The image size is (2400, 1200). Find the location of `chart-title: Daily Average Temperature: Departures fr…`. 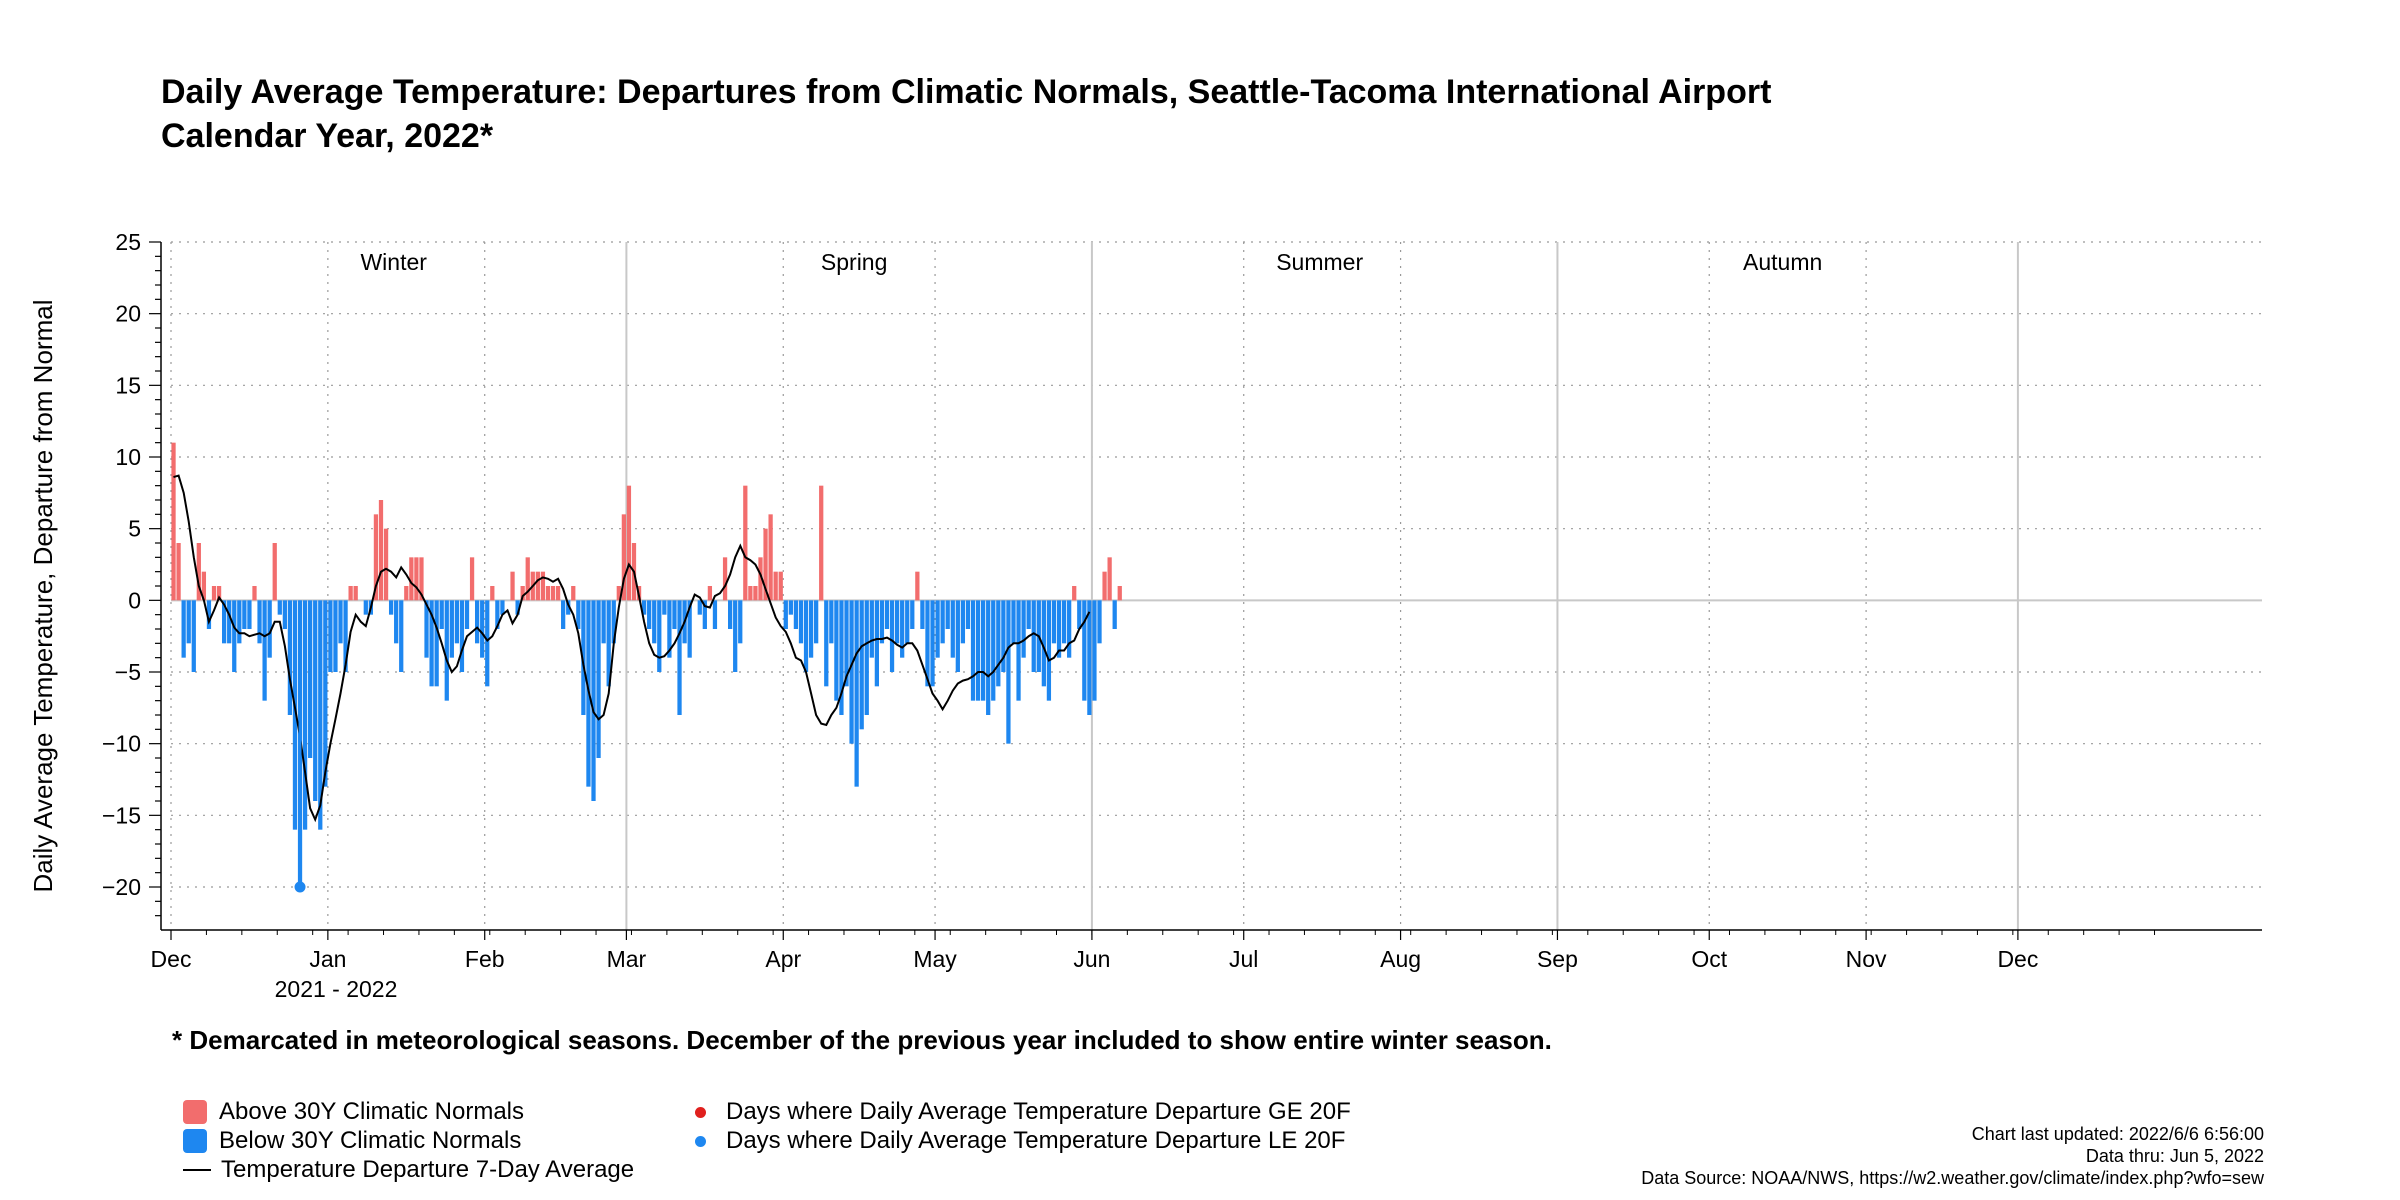

chart-title: Daily Average Temperature: Departures fr… is located at coordinates (966, 114).